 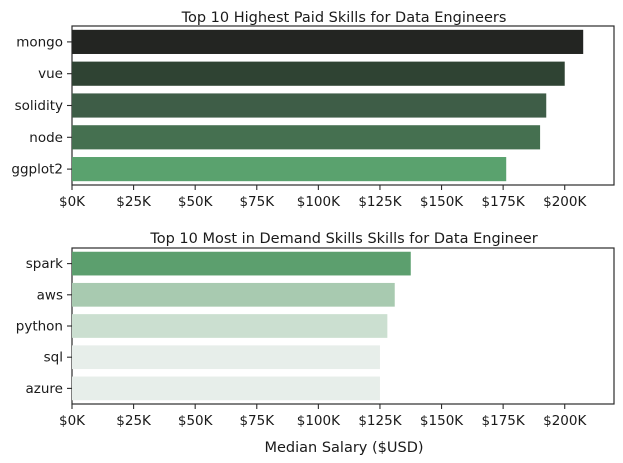 I want to click on top-chart-x-tick-label: $200K, so click(x=565, y=202).